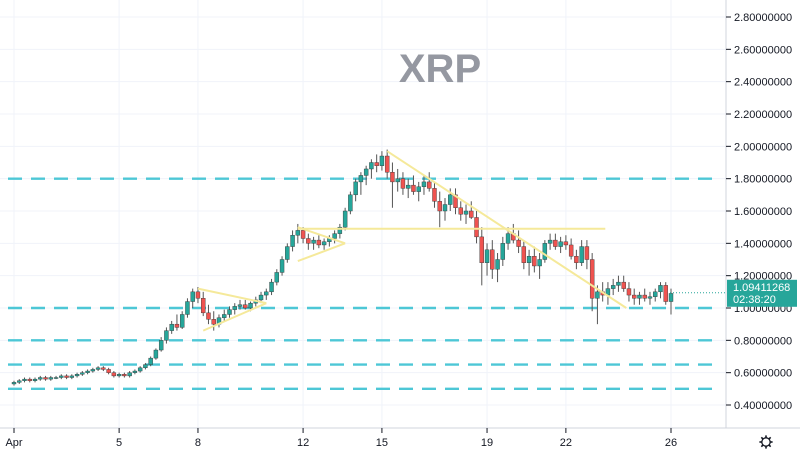 The height and width of the screenshot is (453, 800). I want to click on price-tick-label: 2.60000000, so click(763, 50).